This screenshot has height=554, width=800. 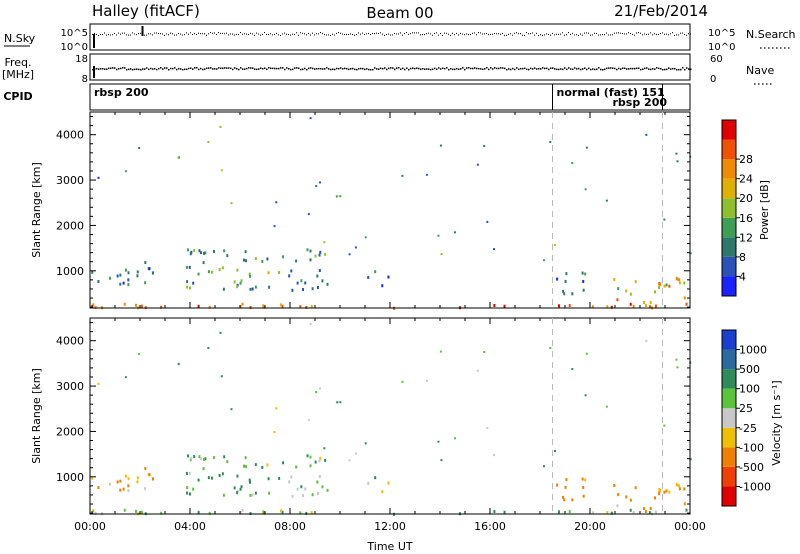 I want to click on colorbar-tick-label: -100, so click(x=751, y=447).